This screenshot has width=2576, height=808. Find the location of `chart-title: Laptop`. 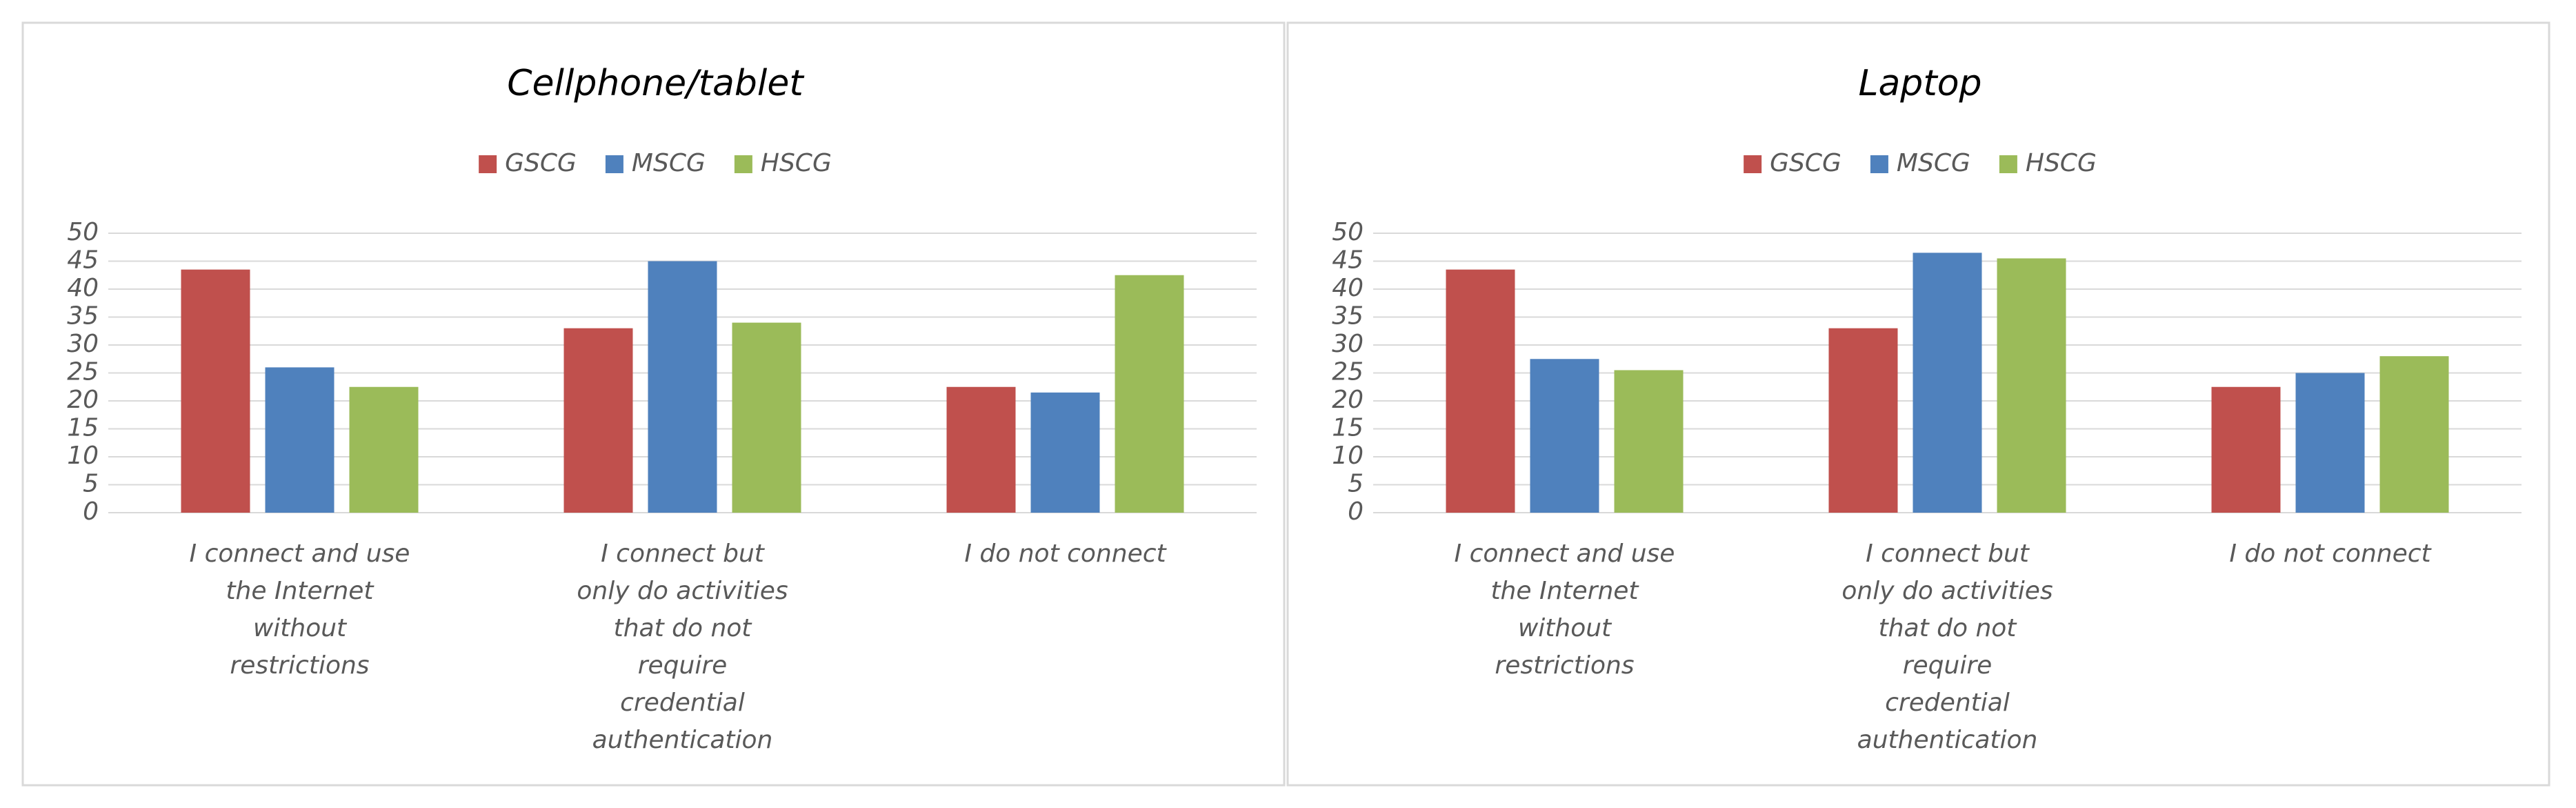

chart-title: Laptop is located at coordinates (1919, 84).